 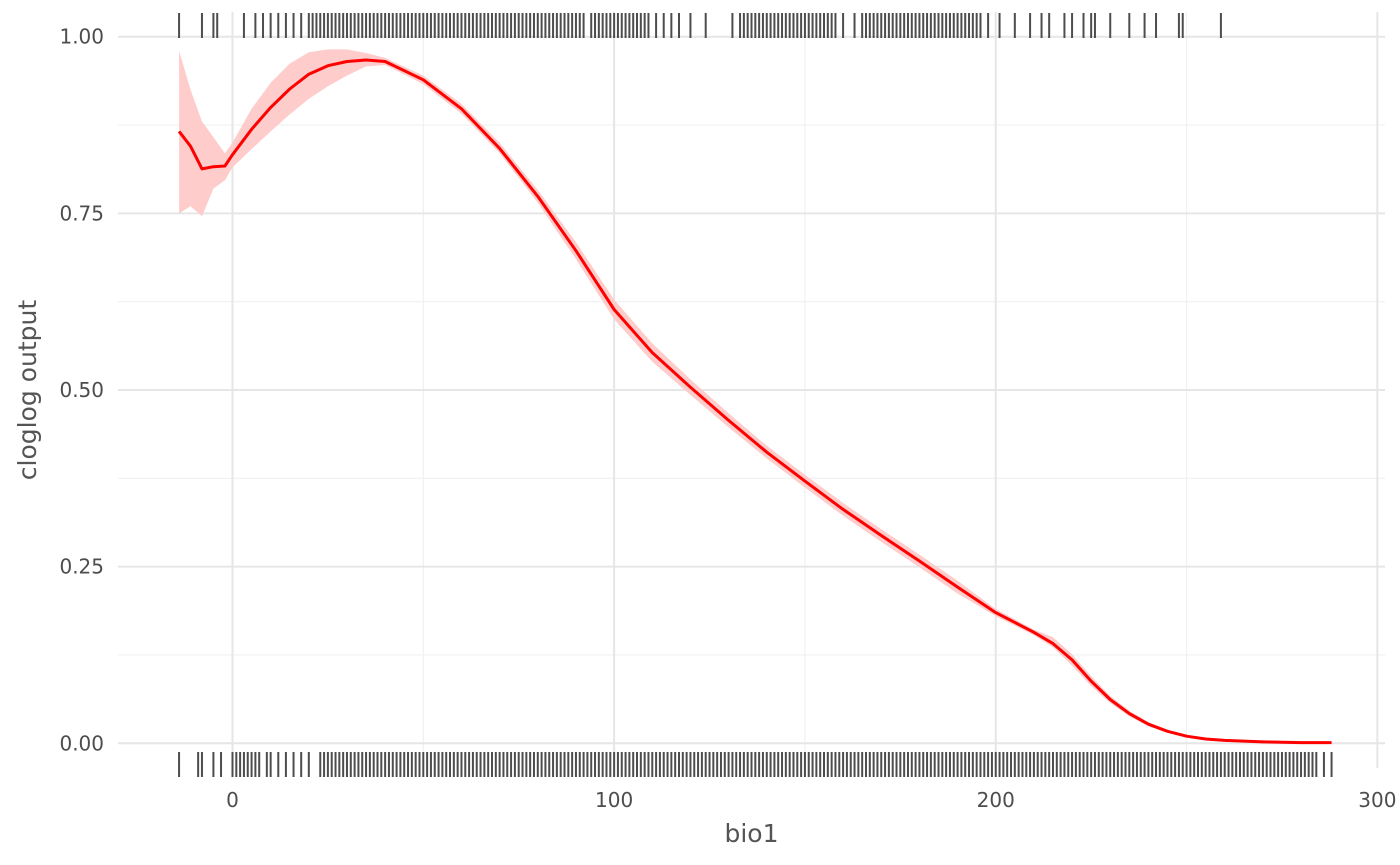 I want to click on x-axis-tick-labels: 0 100 200 300, so click(x=811, y=800).